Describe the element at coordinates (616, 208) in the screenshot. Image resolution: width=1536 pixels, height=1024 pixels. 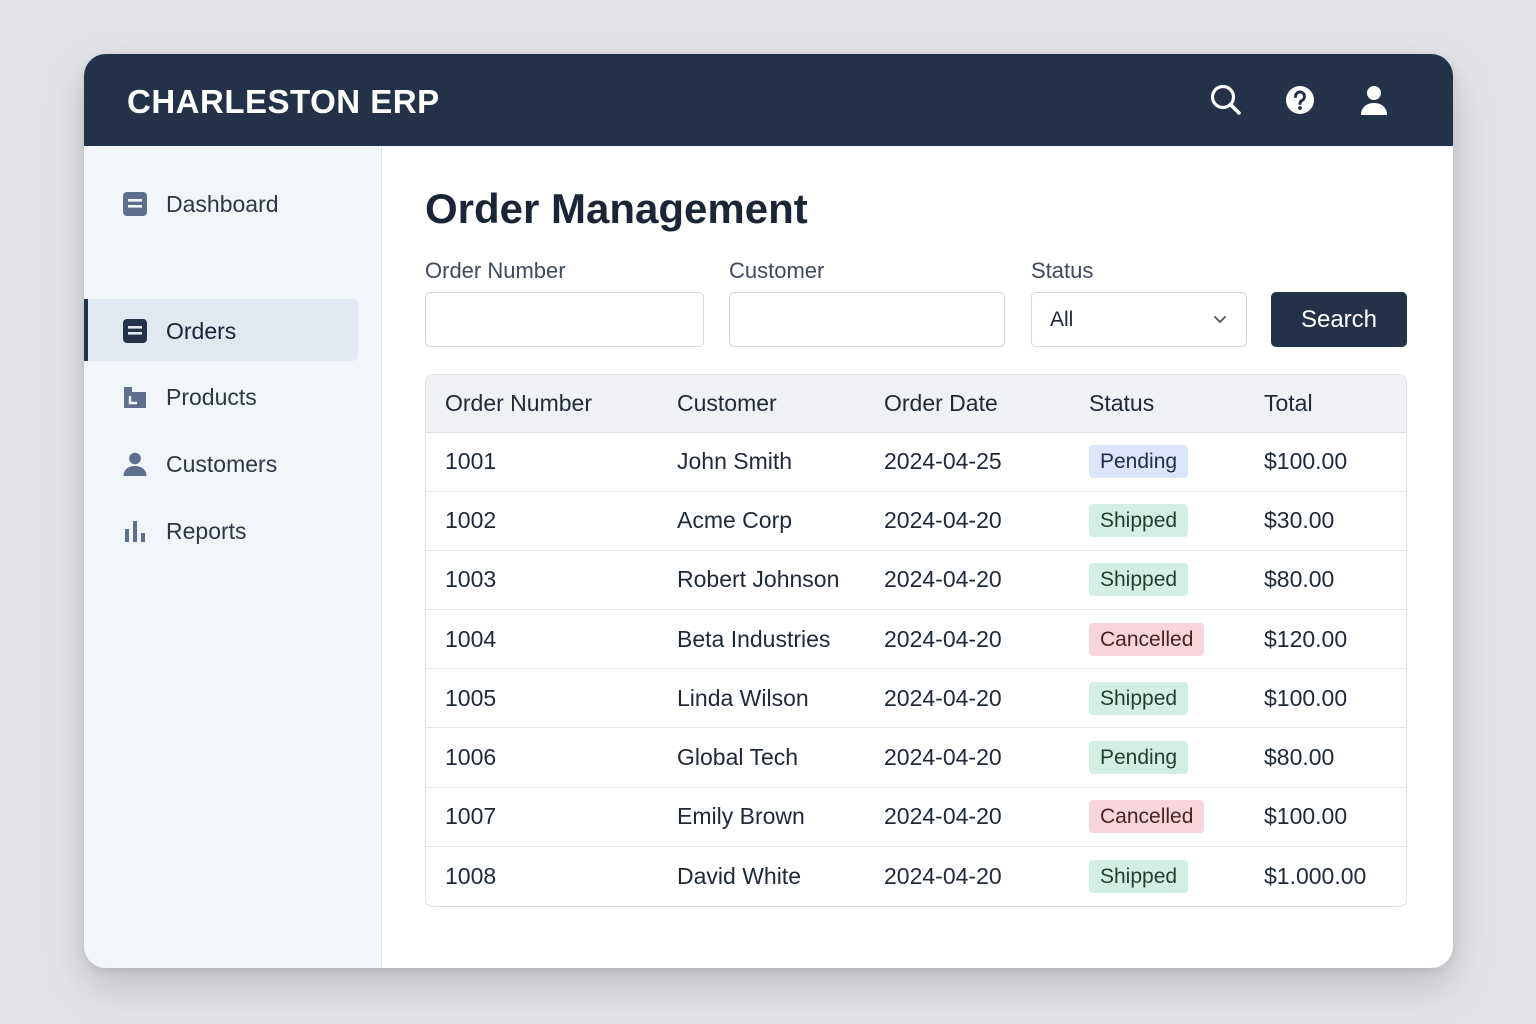
I see `page-title: Order Management` at that location.